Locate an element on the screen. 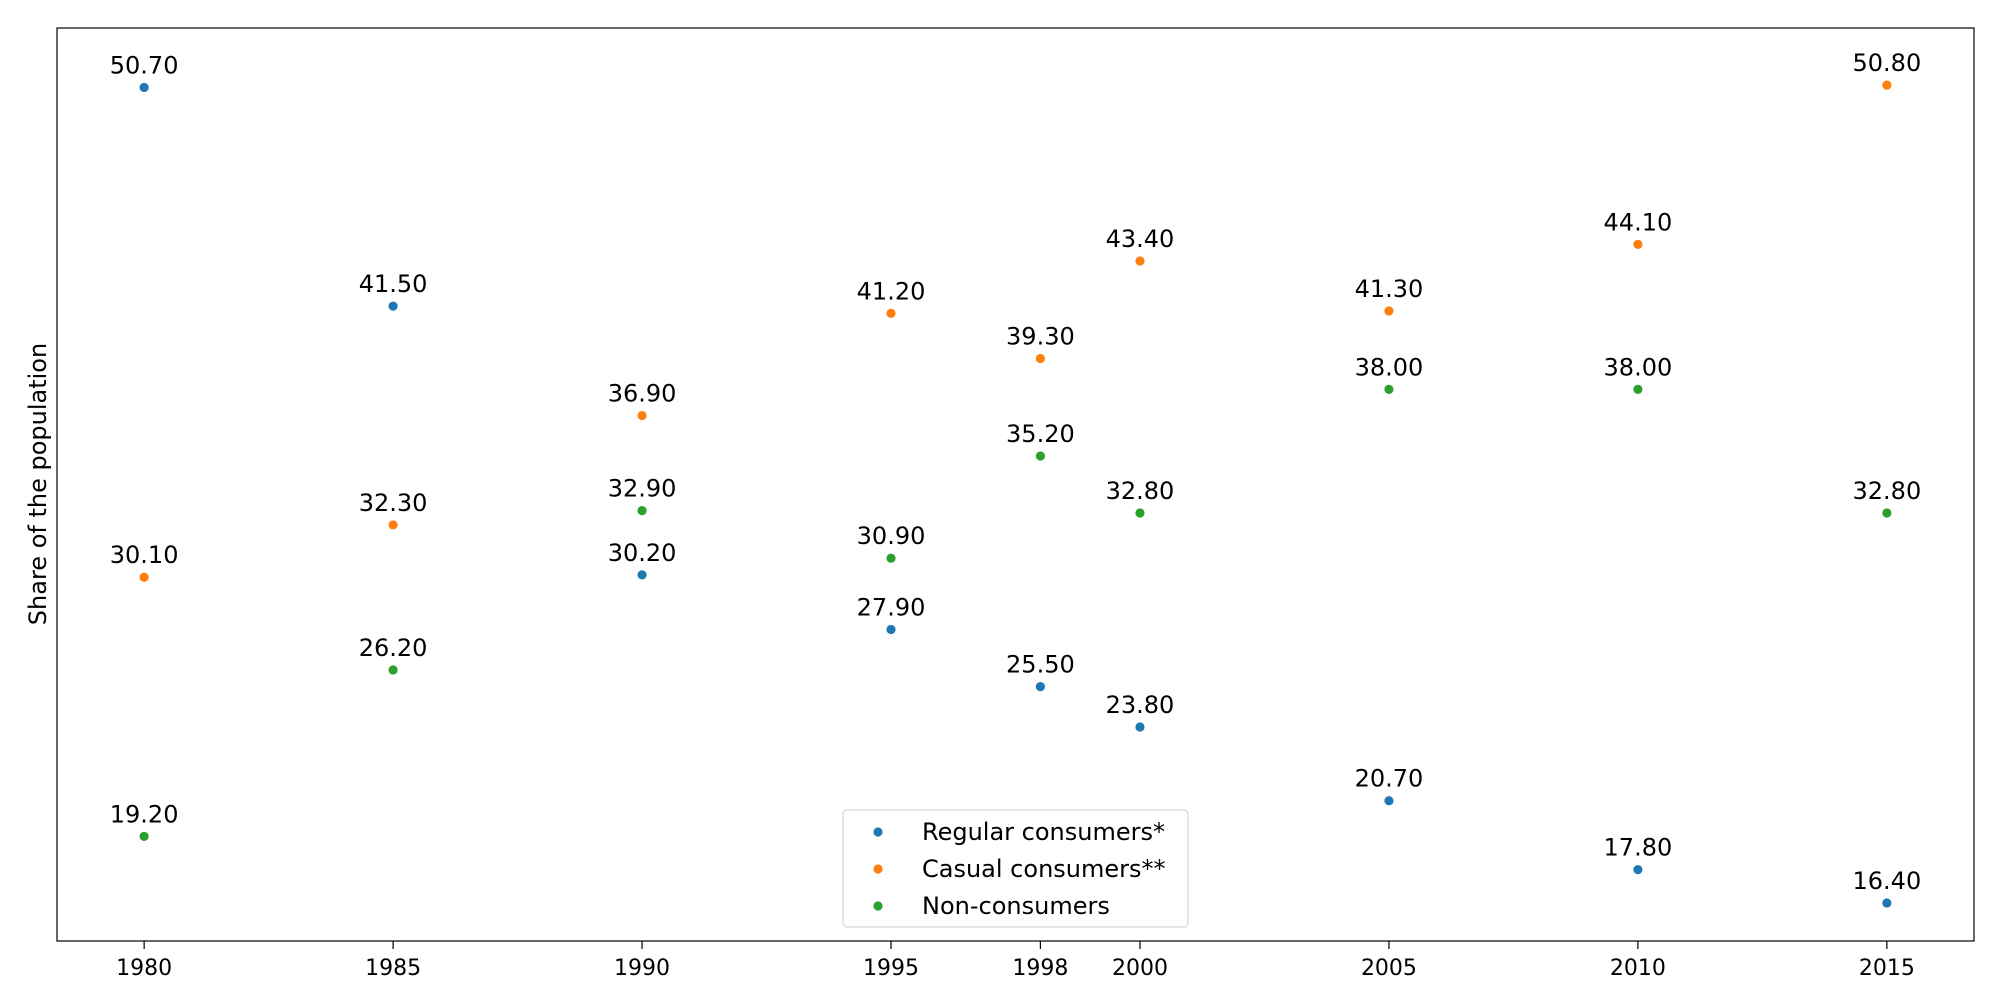 Image resolution: width=2000 pixels, height=1000 pixels. legend-box is located at coordinates (1015, 868).